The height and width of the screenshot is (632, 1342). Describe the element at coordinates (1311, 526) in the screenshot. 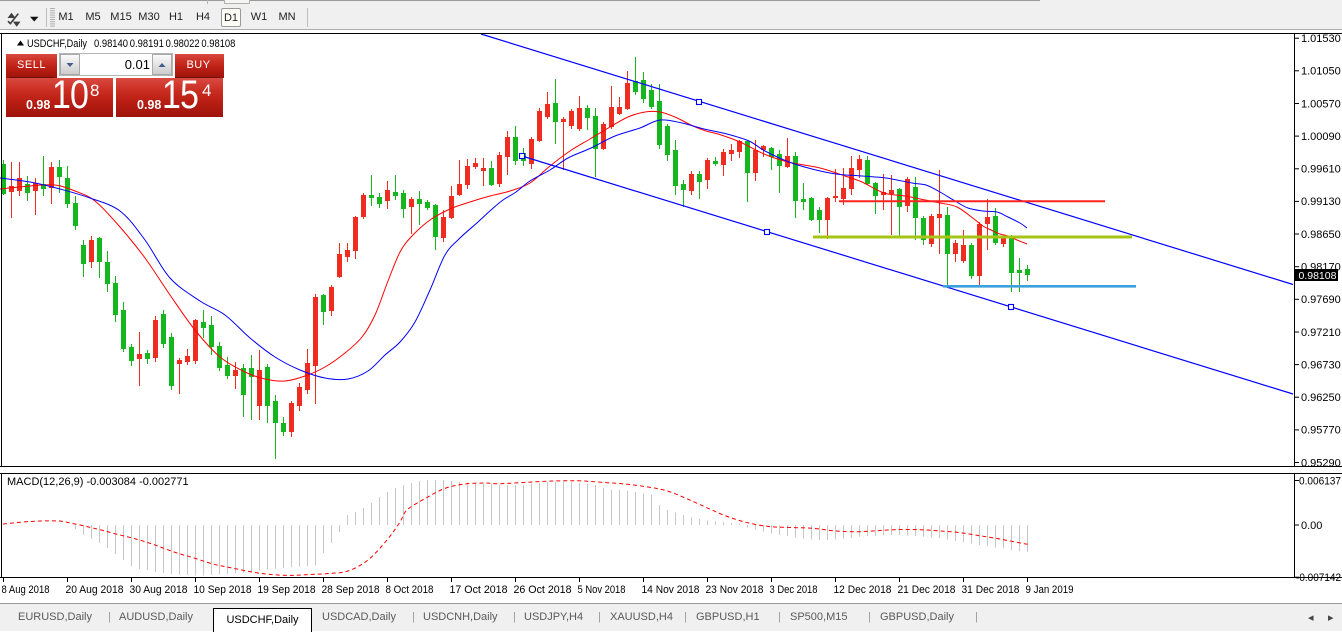

I see `svg-text: 0.00` at that location.